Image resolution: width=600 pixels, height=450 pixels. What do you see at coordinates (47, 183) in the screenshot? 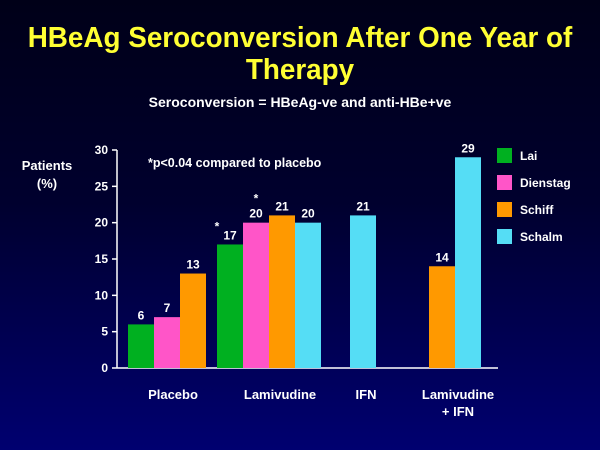
I see `y-axis-label-line-2: (%)` at bounding box center [47, 183].